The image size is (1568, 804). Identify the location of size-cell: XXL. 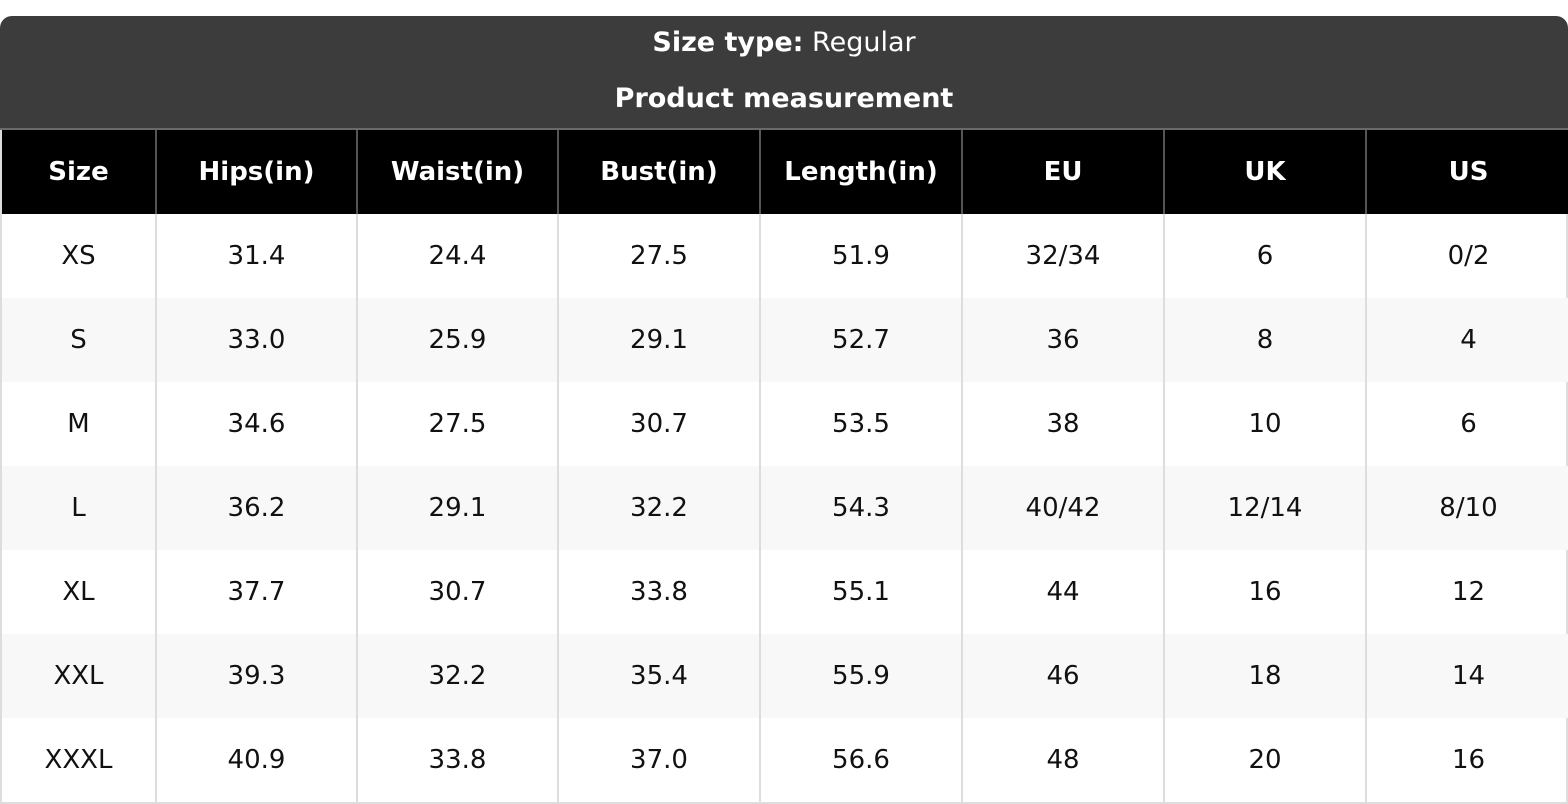
(79, 676).